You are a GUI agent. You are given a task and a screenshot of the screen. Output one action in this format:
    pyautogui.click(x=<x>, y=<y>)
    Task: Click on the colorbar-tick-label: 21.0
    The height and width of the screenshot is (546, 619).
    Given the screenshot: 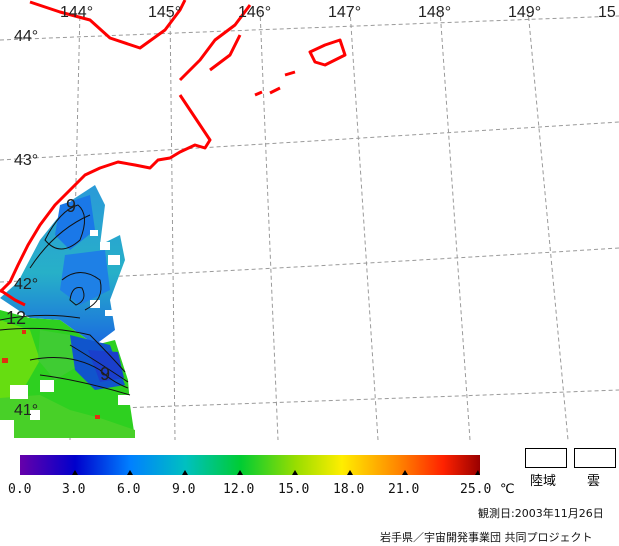 What is the action you would take?
    pyautogui.click(x=404, y=489)
    